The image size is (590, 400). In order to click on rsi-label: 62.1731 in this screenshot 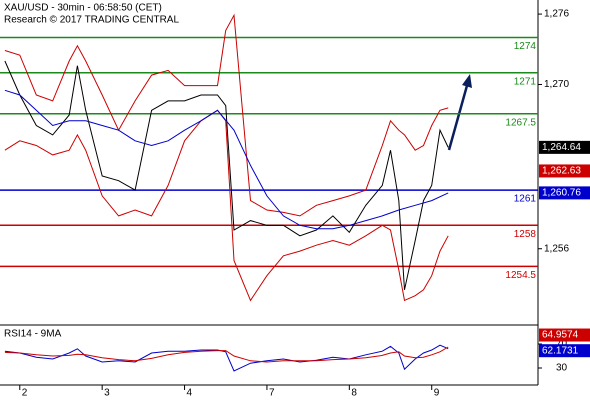, I will do `click(560, 350)`.